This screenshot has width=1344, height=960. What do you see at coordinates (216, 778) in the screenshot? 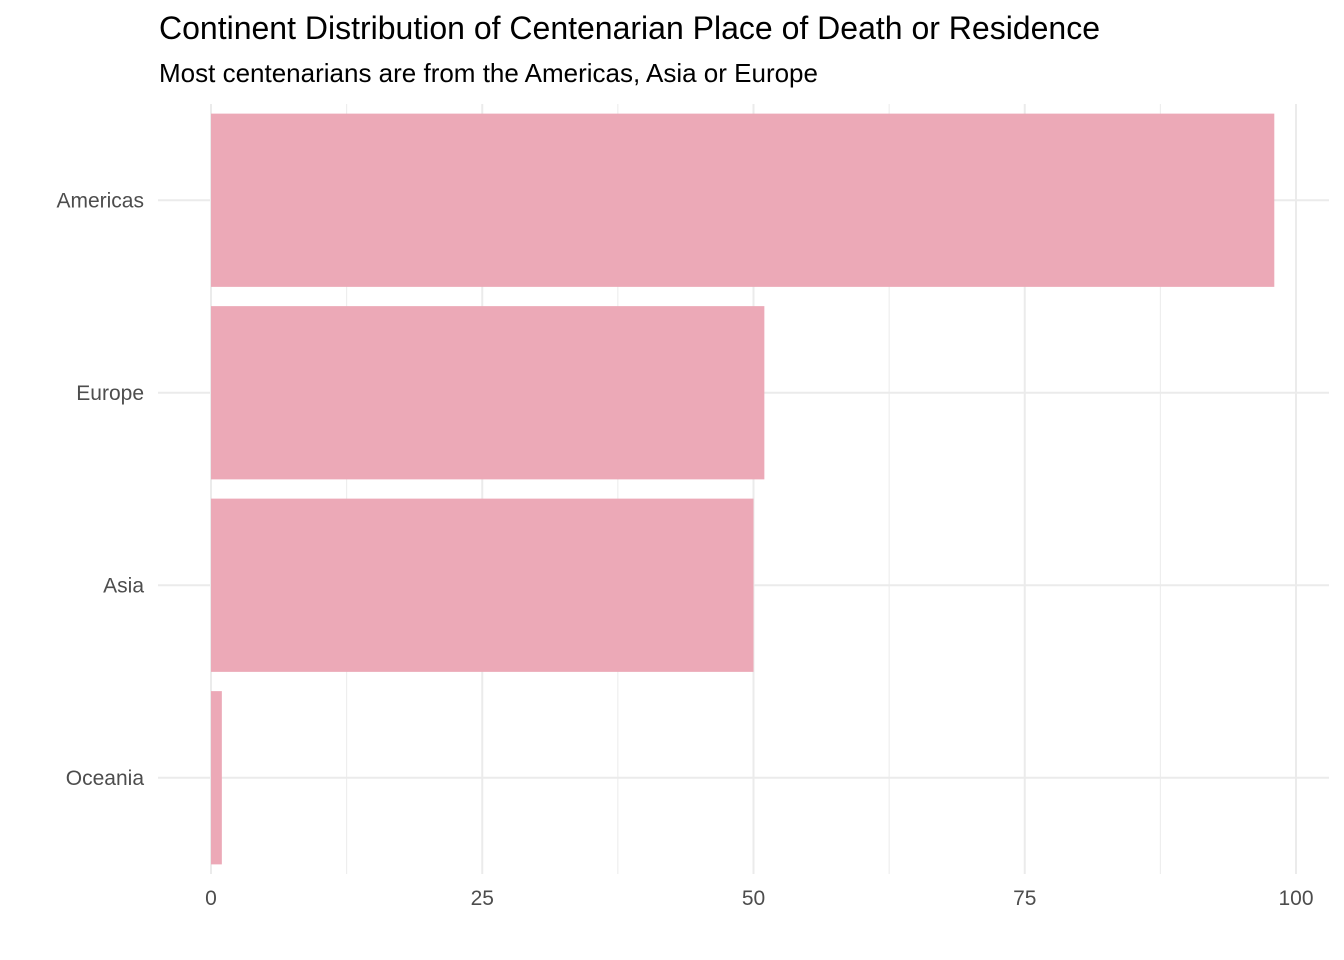
I see `bar-oceania` at bounding box center [216, 778].